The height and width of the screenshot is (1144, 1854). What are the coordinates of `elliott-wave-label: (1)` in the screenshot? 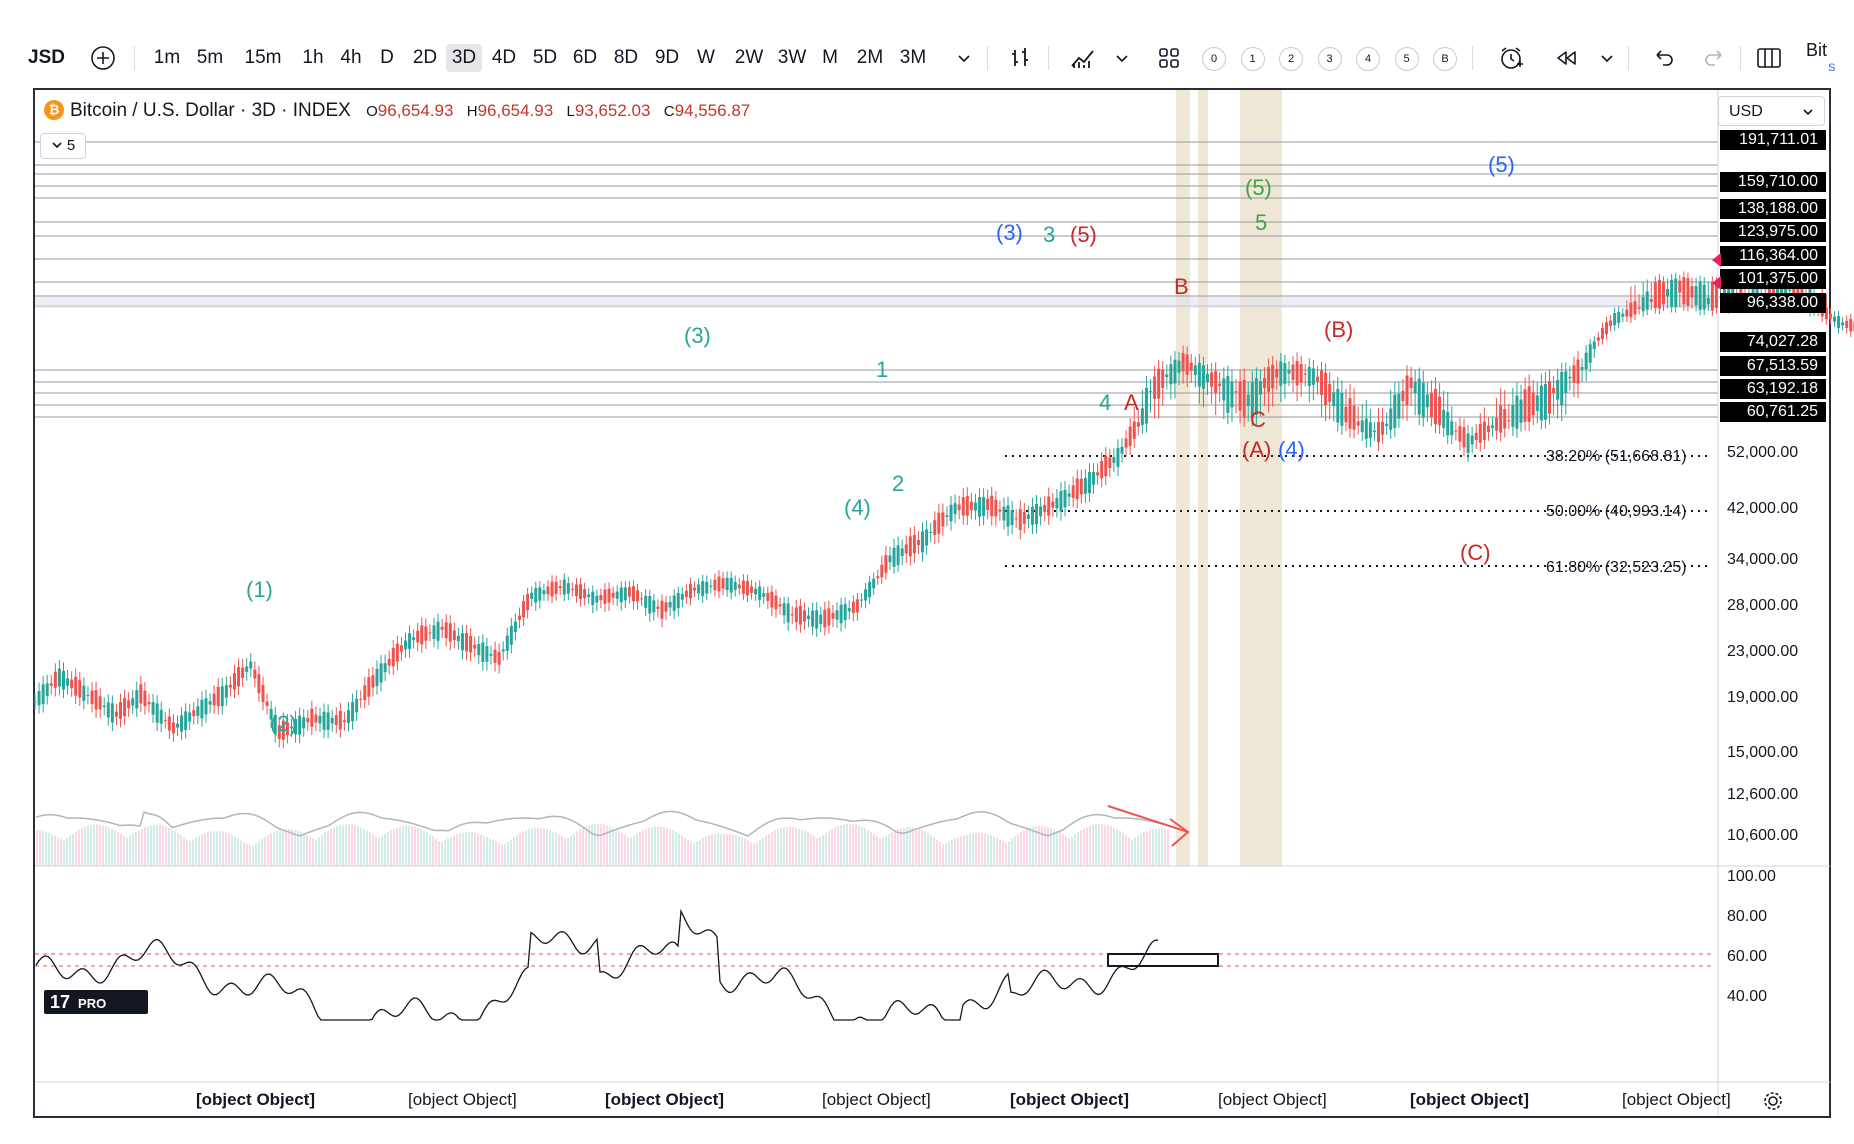 It's located at (259, 589).